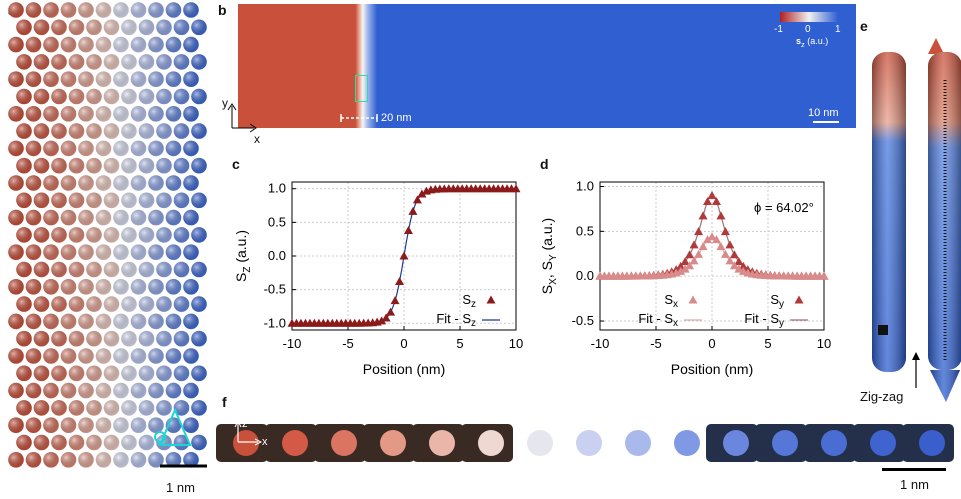  I want to click on axis-x-label-b: x, so click(257, 139).